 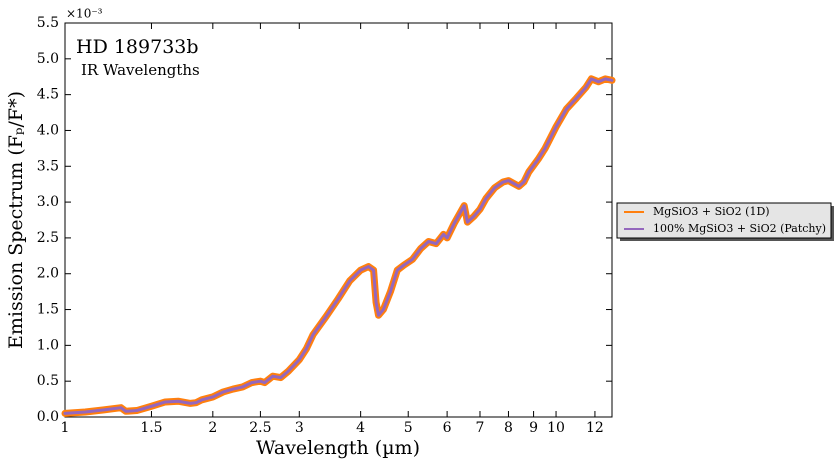 I want to click on y-tick-label: 5.0, so click(x=48, y=59).